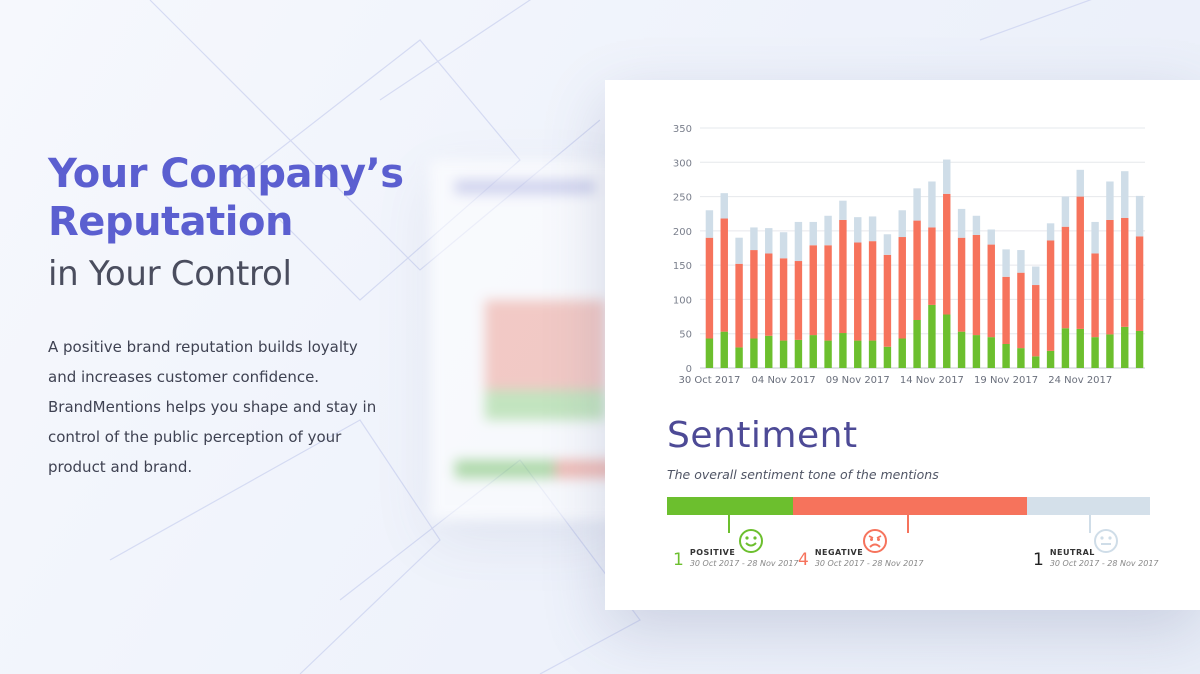 Image resolution: width=1200 pixels, height=674 pixels. I want to click on y-tick-label: 0, so click(689, 369).